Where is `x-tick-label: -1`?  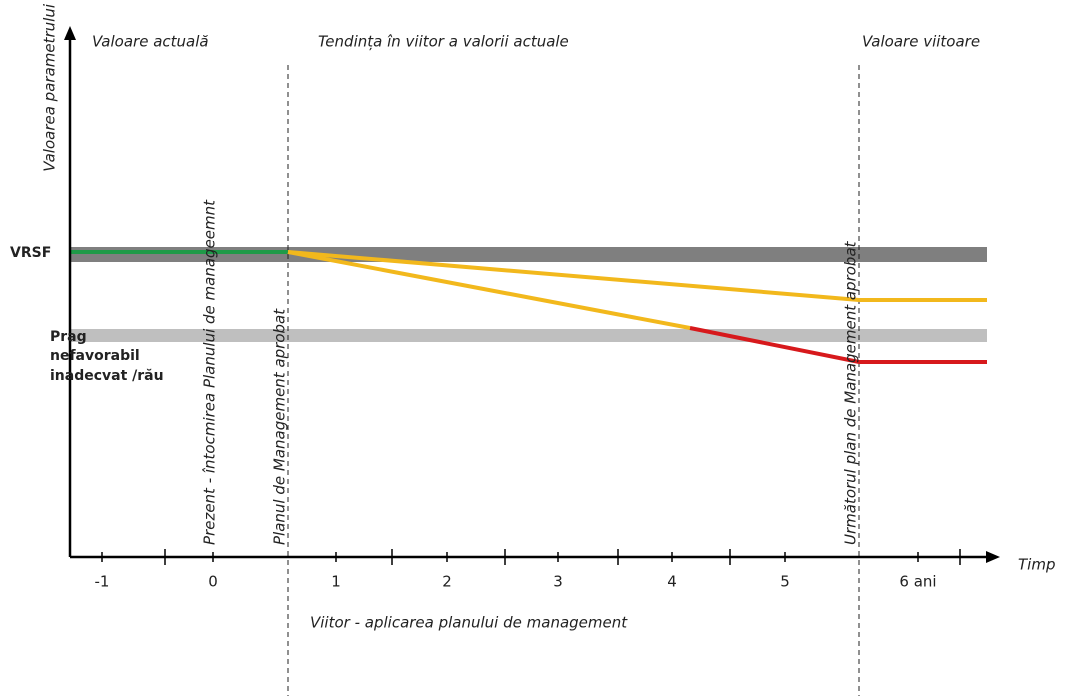 x-tick-label: -1 is located at coordinates (102, 582).